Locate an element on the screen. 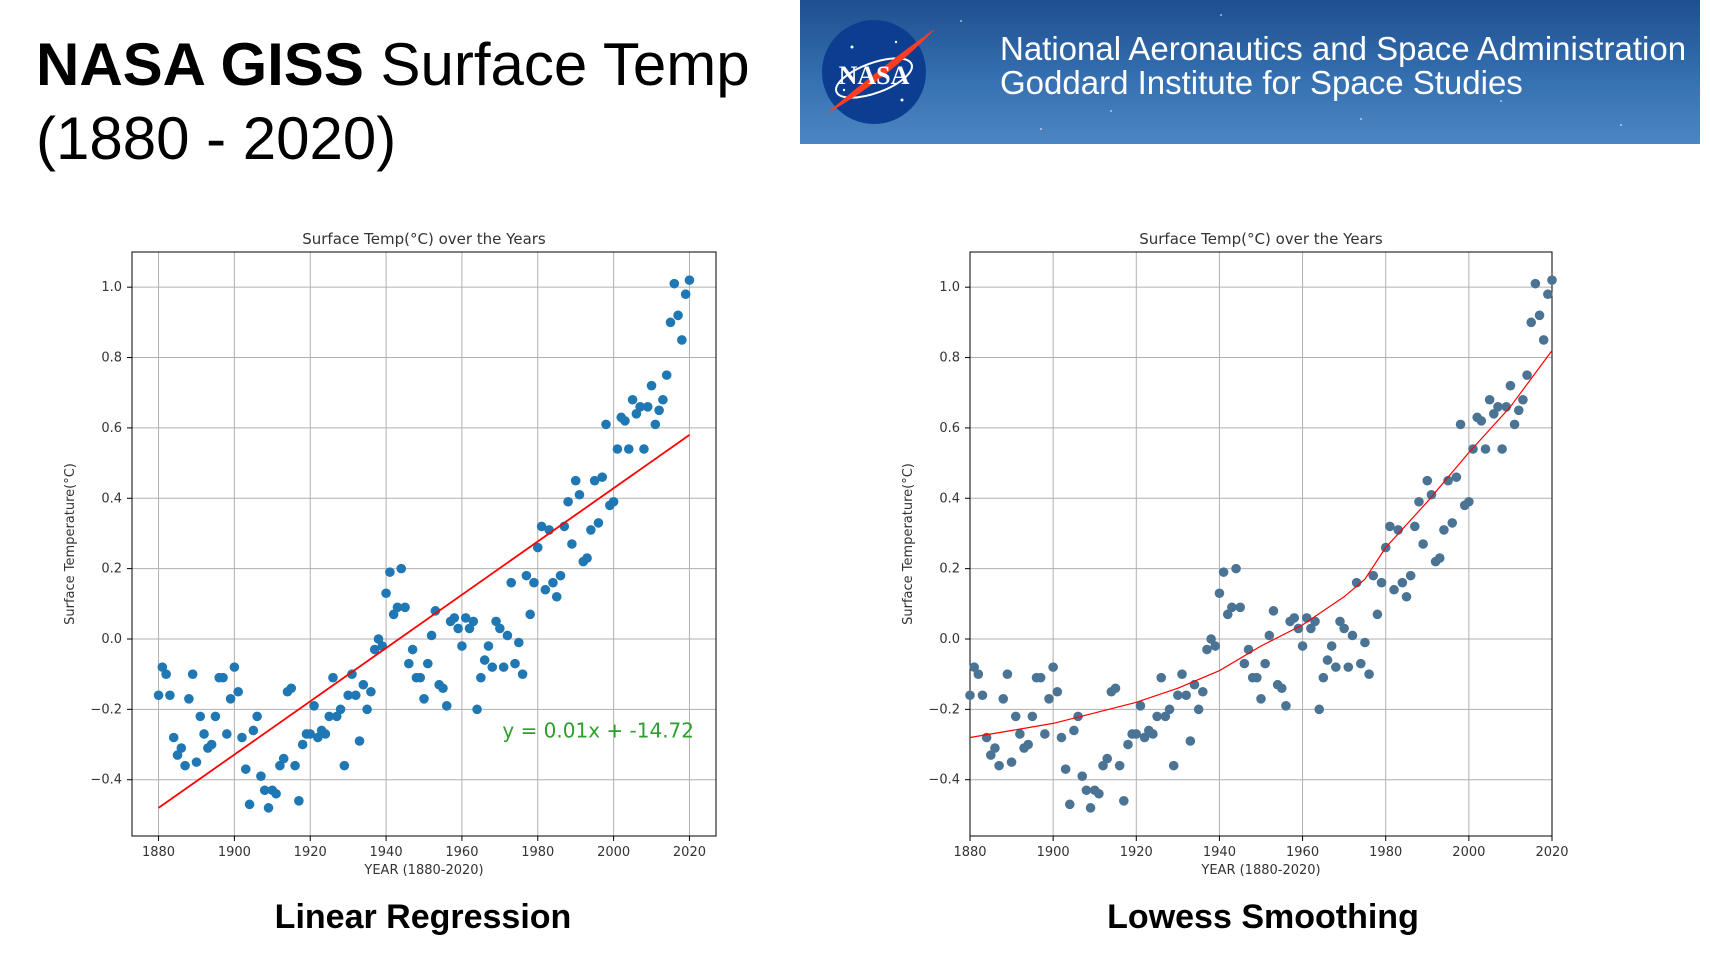 The image size is (1710, 956). y-tick-label: 0.2 is located at coordinates (111, 569).